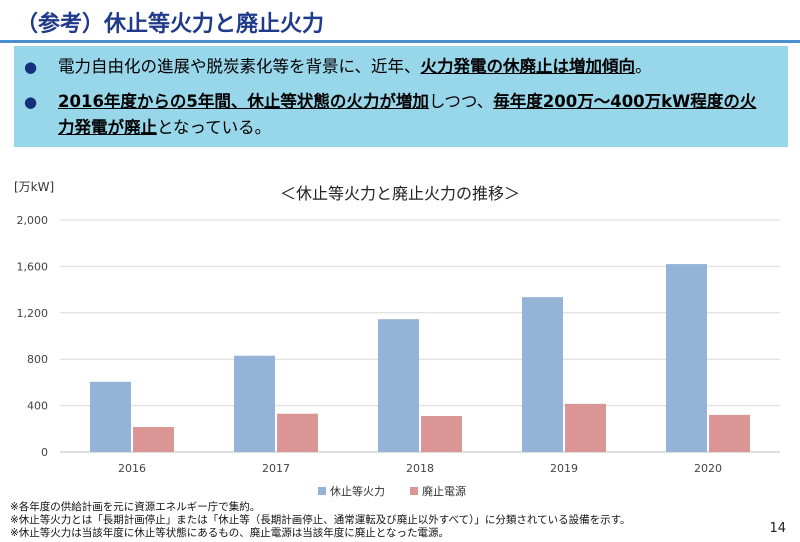 The width and height of the screenshot is (800, 542). What do you see at coordinates (239, 66) in the screenshot?
I see `bullet-1-segment-1: 電力自由化の進展や脱炭素化等を背景に、近年、` at bounding box center [239, 66].